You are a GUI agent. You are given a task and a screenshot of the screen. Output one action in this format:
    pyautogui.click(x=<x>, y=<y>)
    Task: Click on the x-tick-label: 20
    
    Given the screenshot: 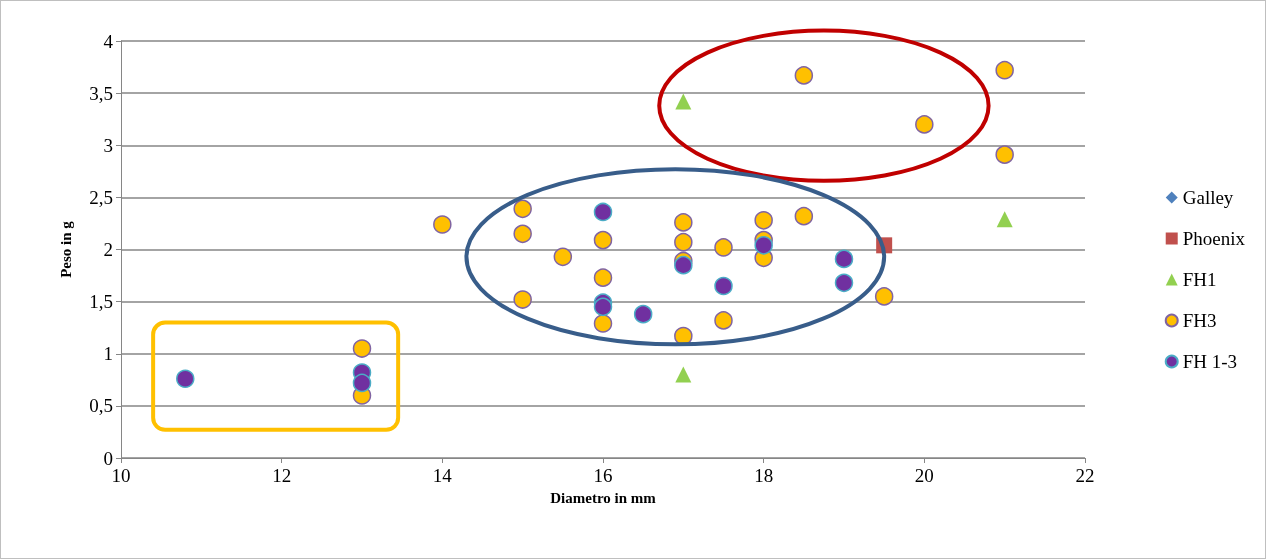 What is the action you would take?
    pyautogui.click(x=924, y=475)
    